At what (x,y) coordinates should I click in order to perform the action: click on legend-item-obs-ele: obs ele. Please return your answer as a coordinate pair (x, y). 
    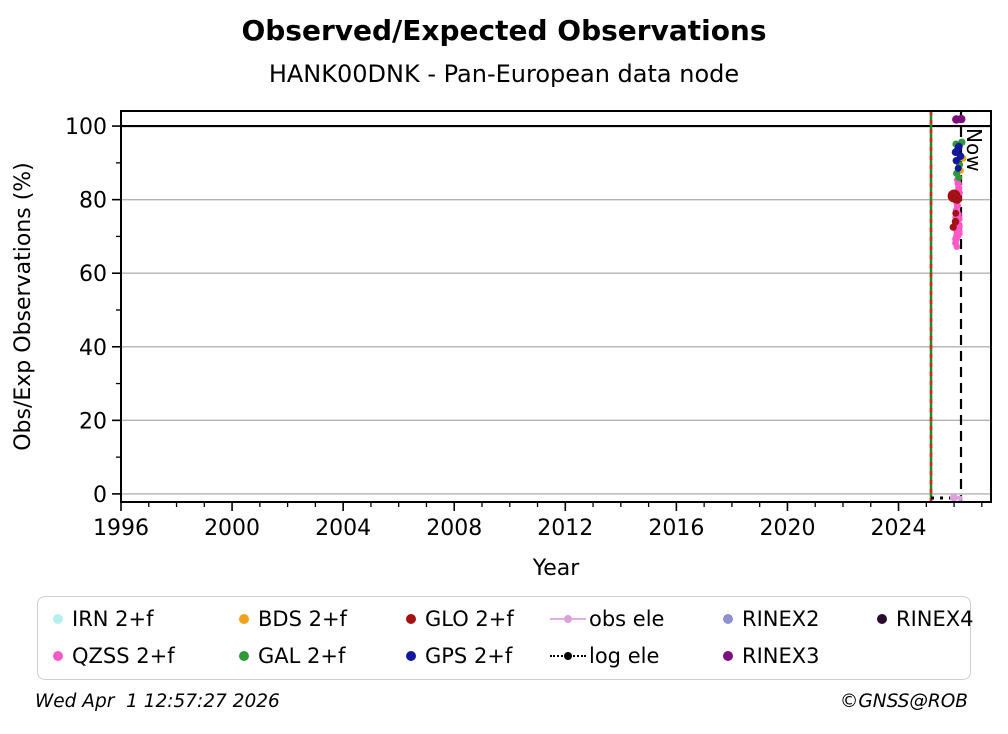
    Looking at the image, I should click on (607, 619).